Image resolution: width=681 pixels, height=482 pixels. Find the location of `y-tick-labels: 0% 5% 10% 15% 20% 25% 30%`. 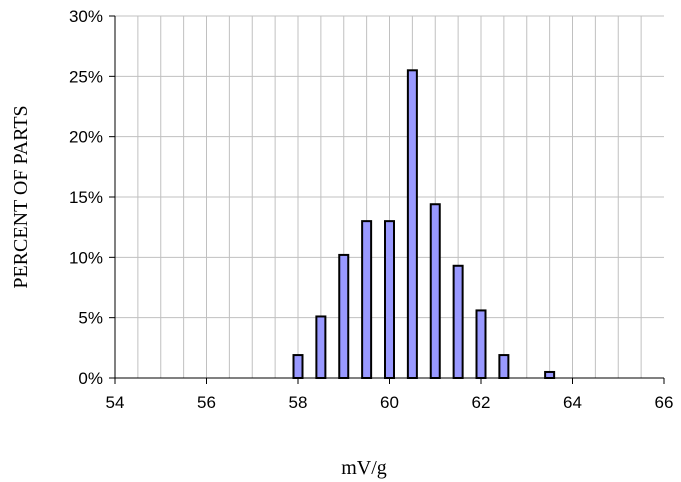

y-tick-labels: 0% 5% 10% 15% 20% 25% 30% is located at coordinates (86, 197).